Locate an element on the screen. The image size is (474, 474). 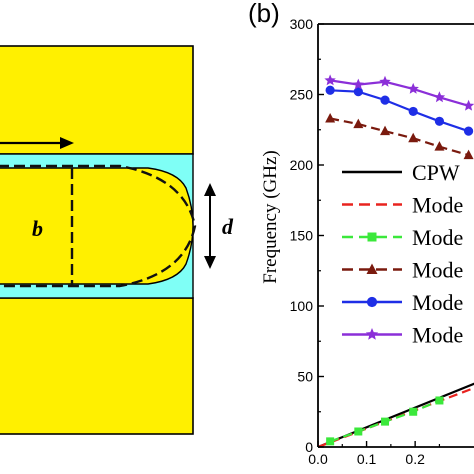
center-conductor is located at coordinates (97, 226).